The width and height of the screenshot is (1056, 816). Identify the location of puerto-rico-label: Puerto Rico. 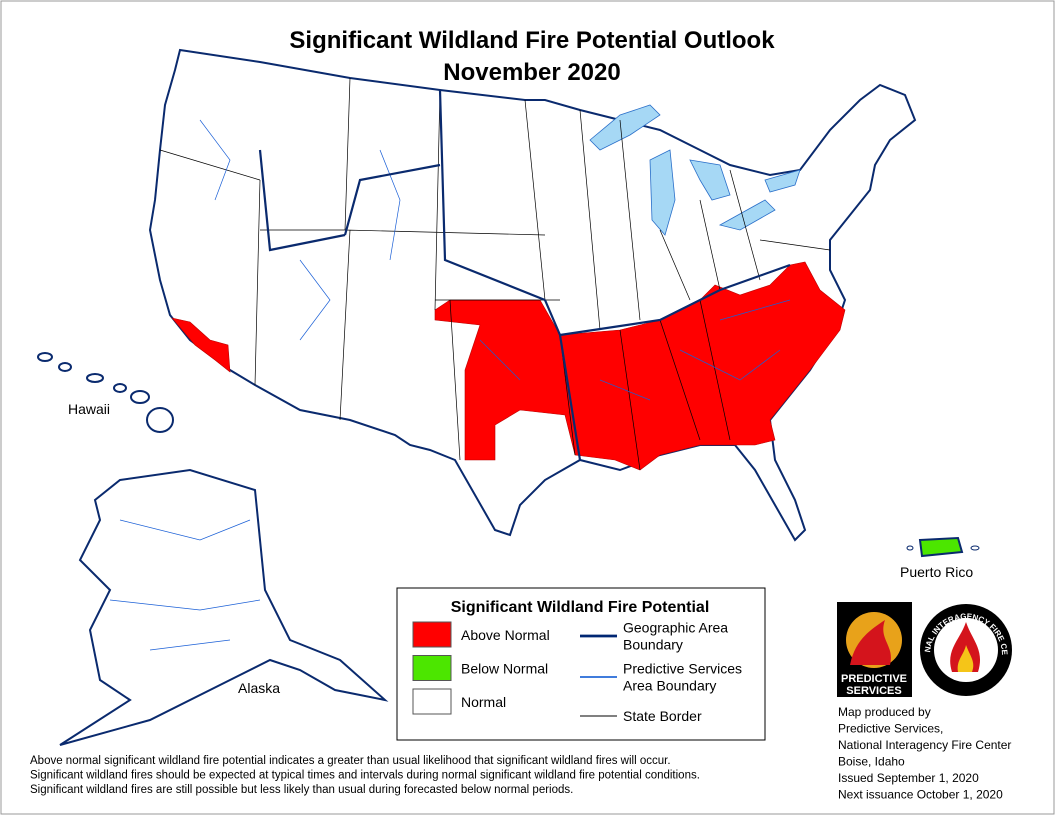
(936, 572).